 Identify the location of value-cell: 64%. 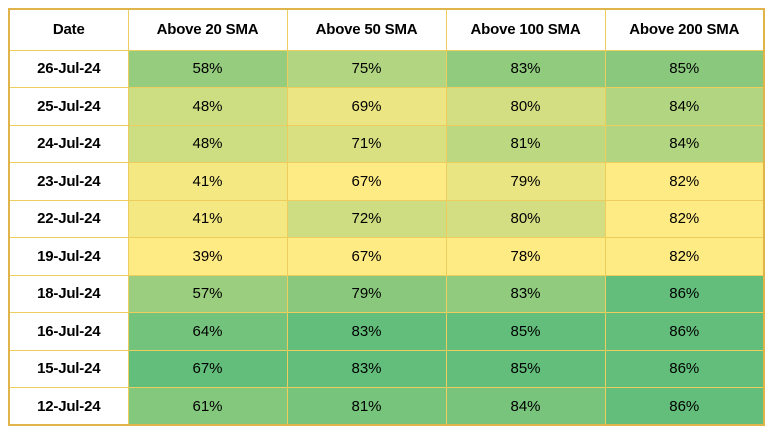
(207, 331).